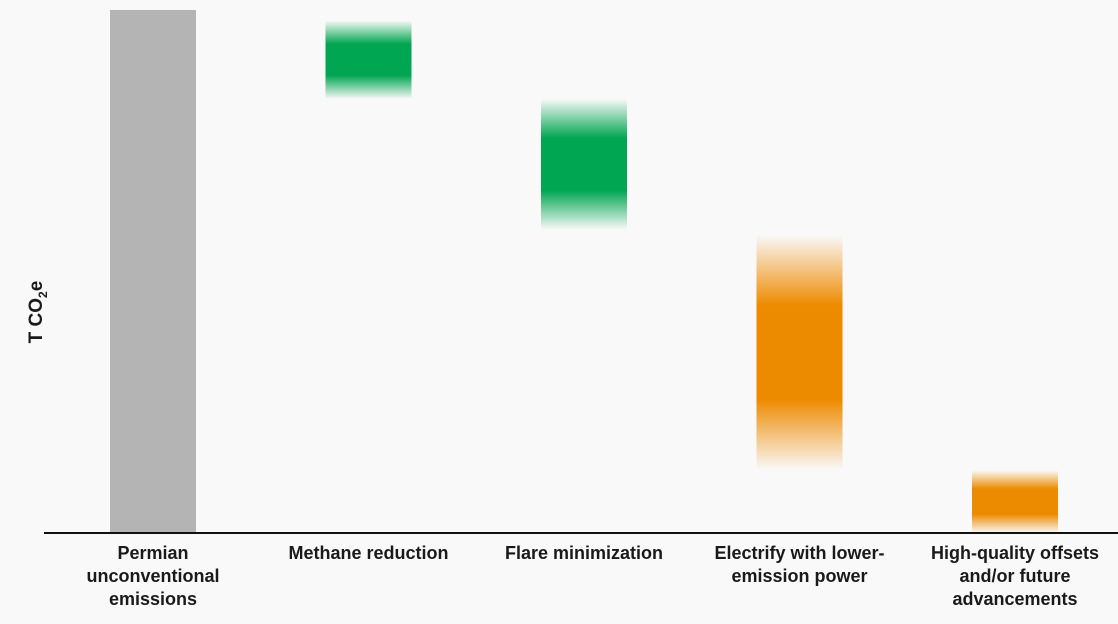 This screenshot has height=624, width=1118. What do you see at coordinates (42, 294) in the screenshot?
I see `y-axis-label-subscript: 2` at bounding box center [42, 294].